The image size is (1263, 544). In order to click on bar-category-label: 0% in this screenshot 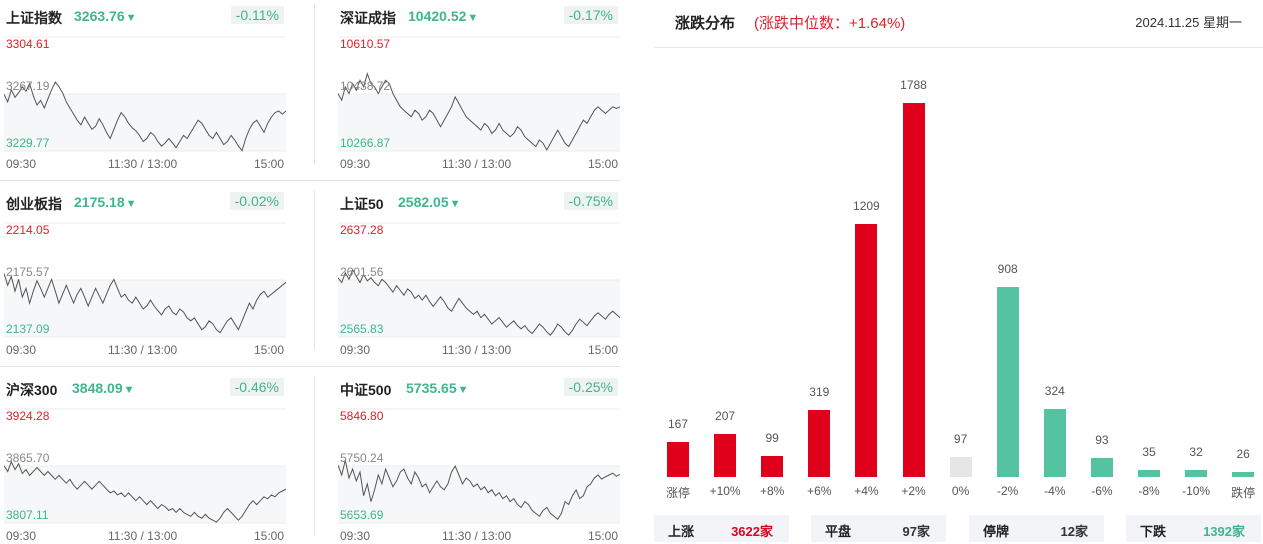, I will do `click(960, 491)`.